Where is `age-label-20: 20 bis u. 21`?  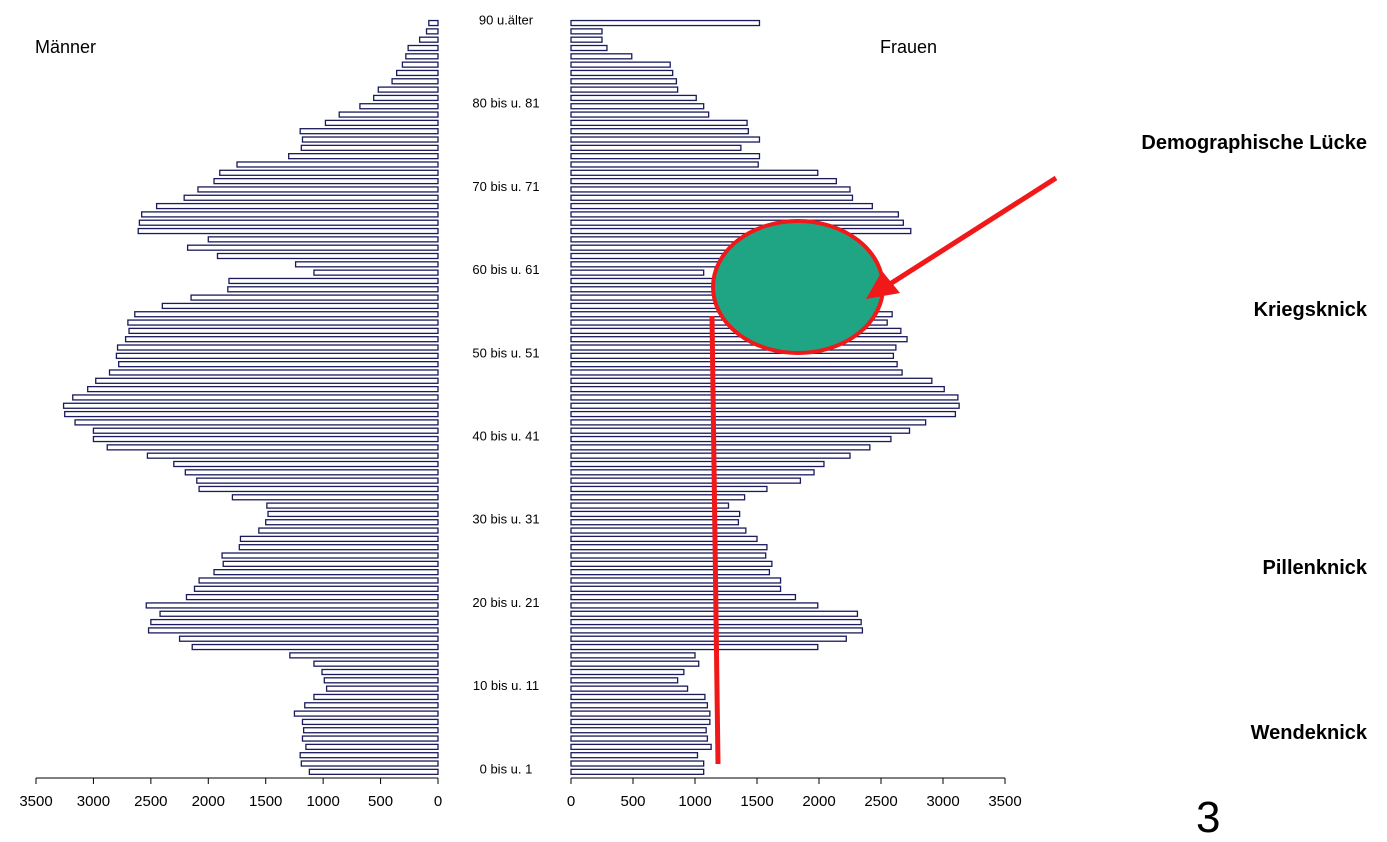 age-label-20: 20 bis u. 21 is located at coordinates (505, 602).